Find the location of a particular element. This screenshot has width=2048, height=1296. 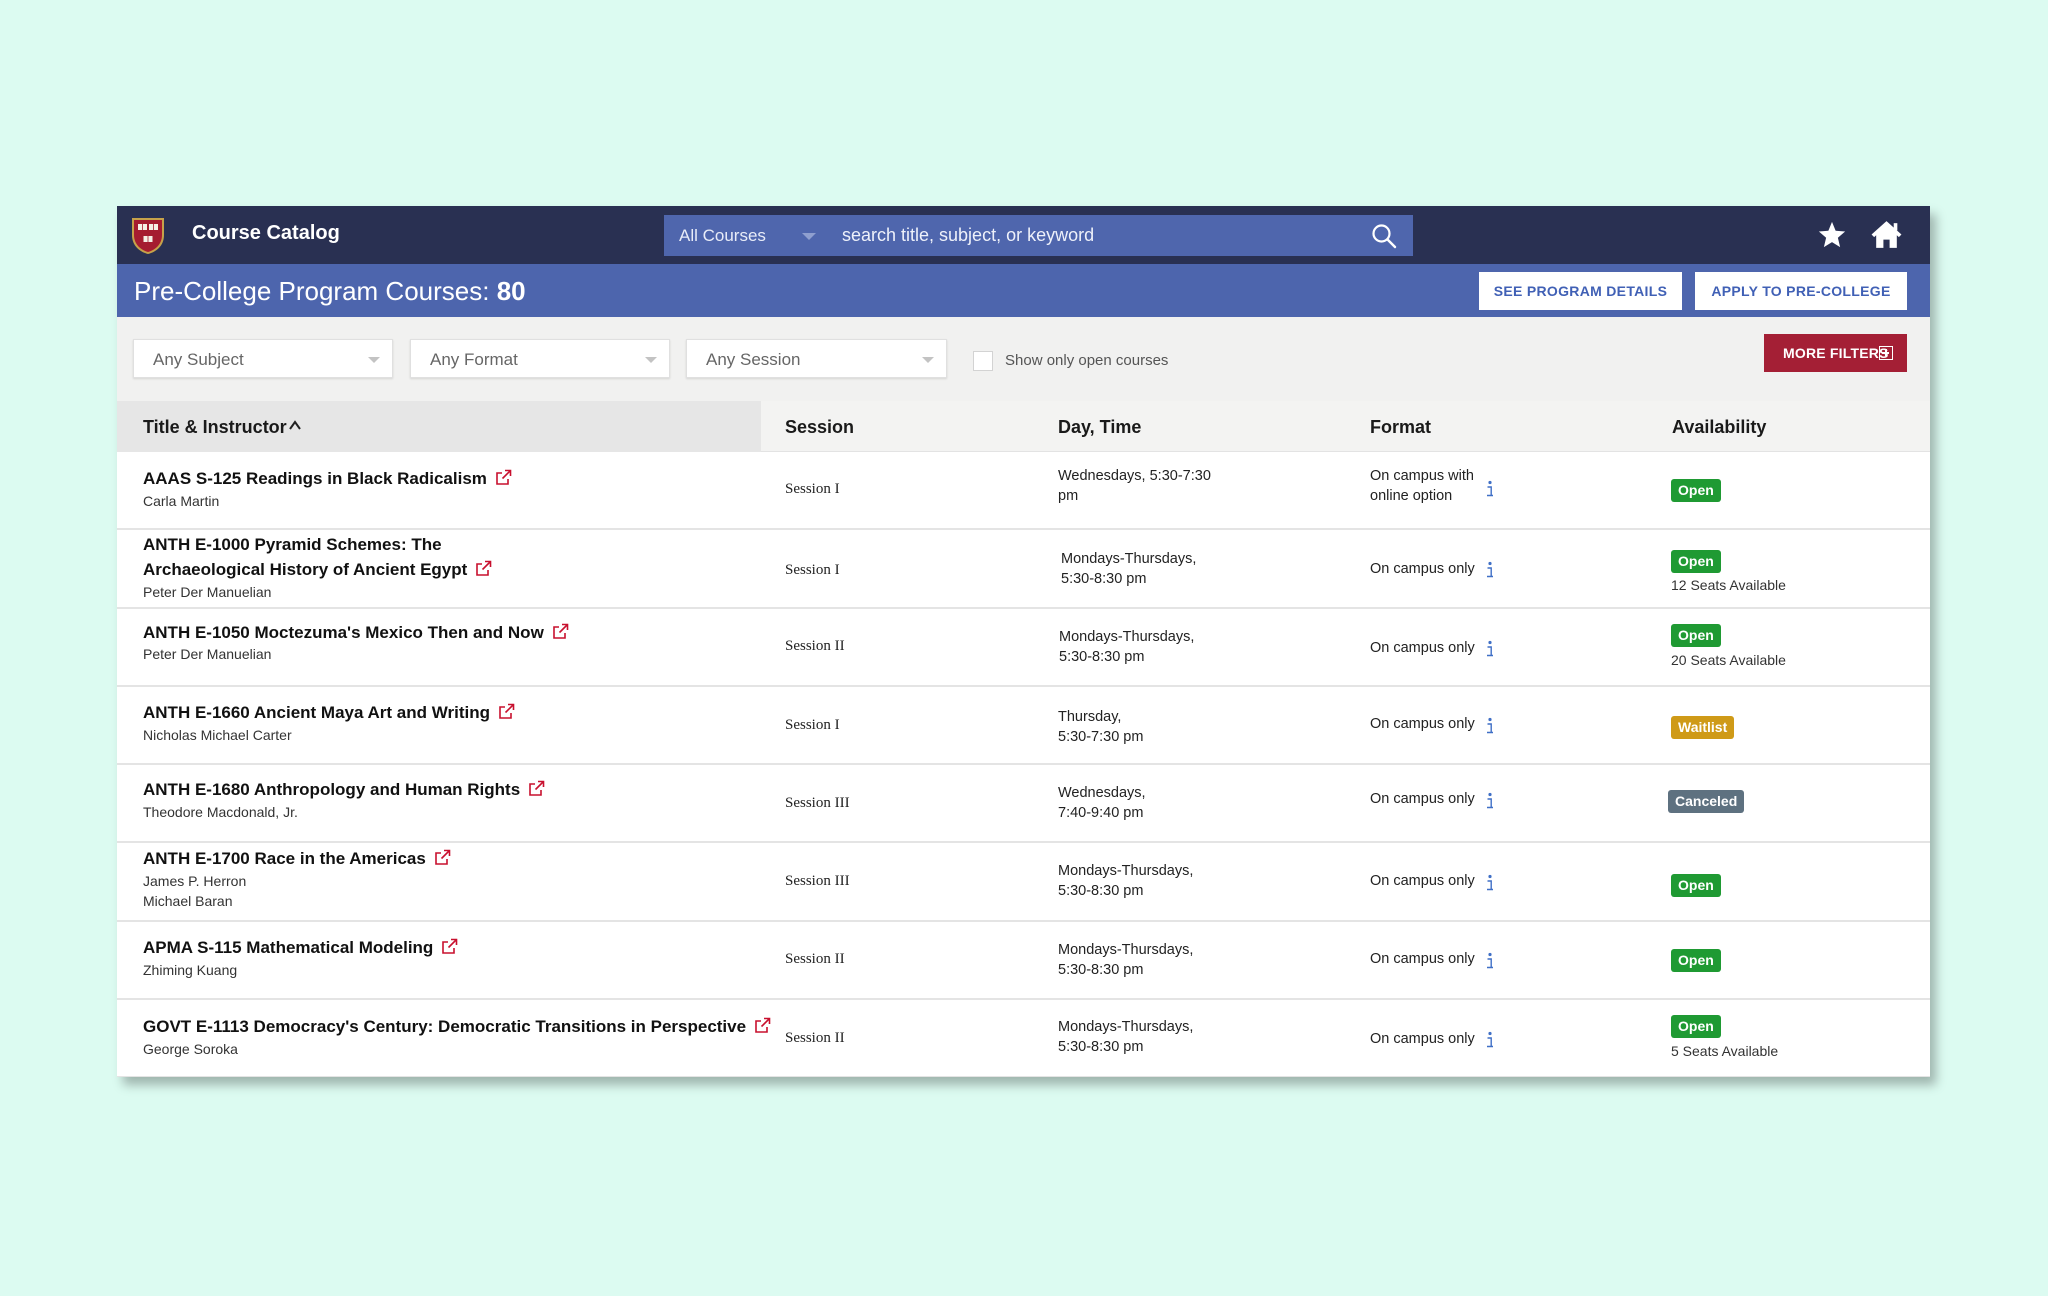

course-title: ANTH E-1660 Ancient Maya Art and Writing is located at coordinates (316, 712).